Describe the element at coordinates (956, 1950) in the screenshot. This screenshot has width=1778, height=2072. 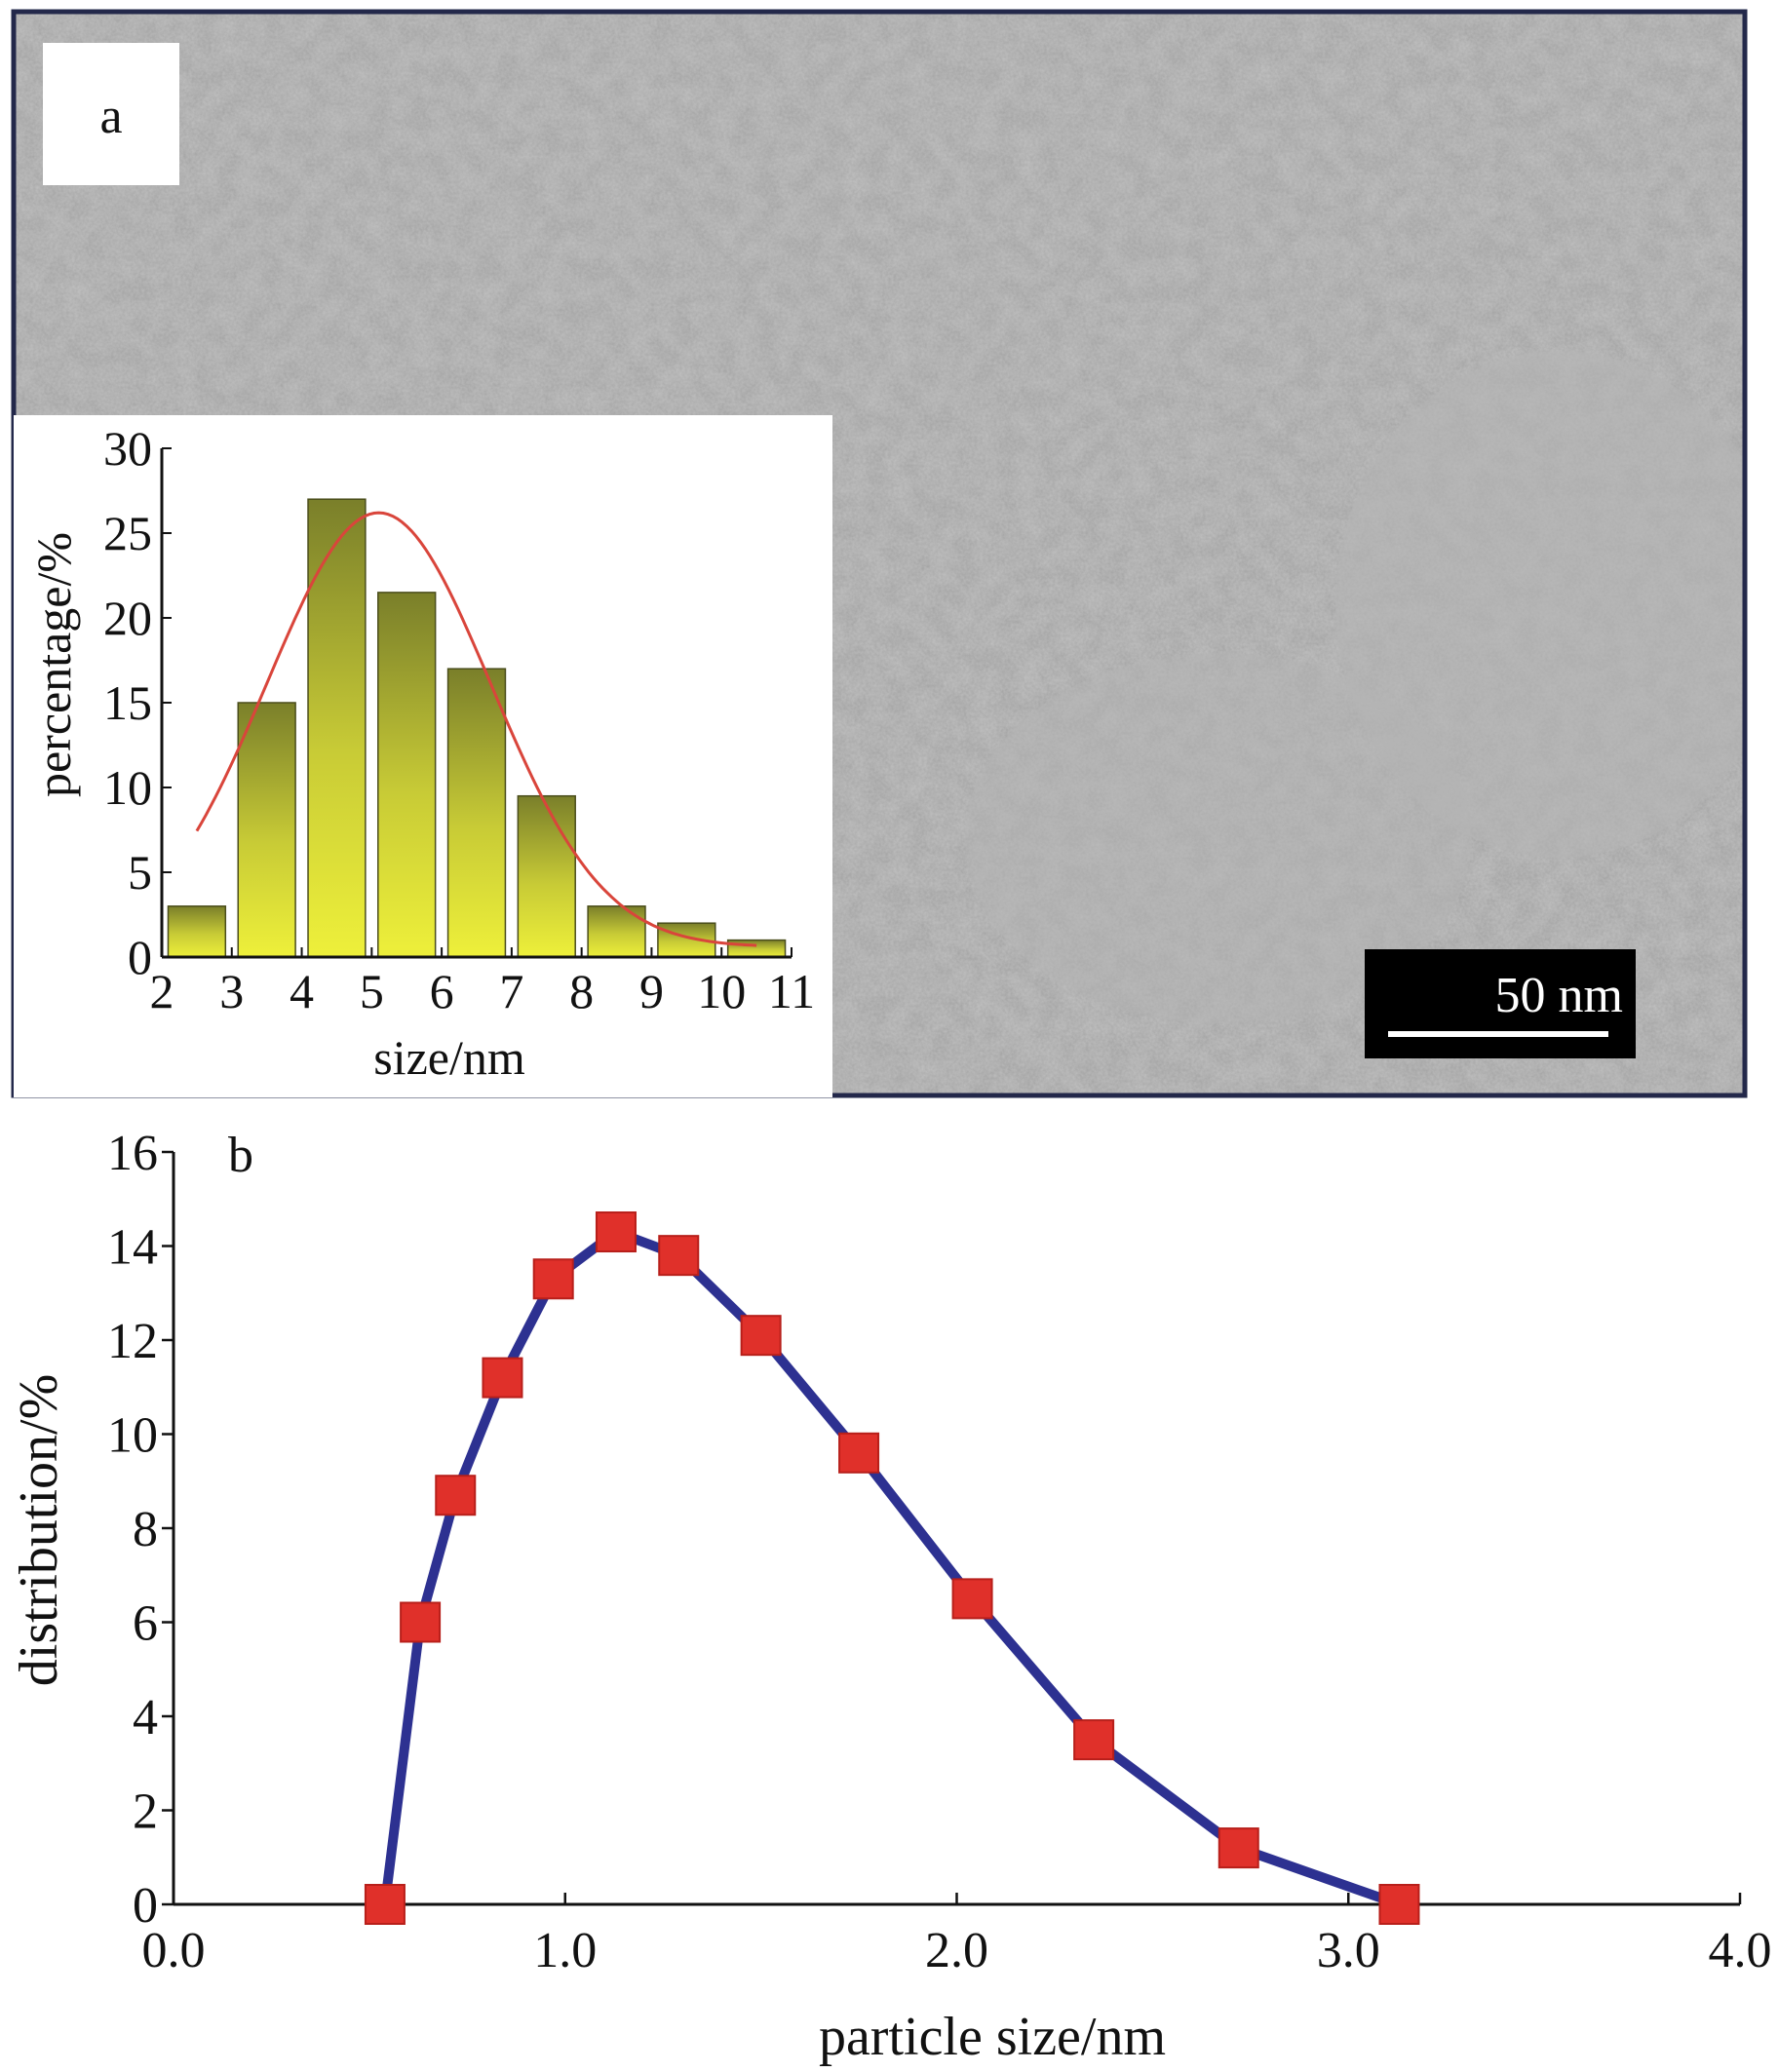
I see `x-tick-label: 2.0` at that location.